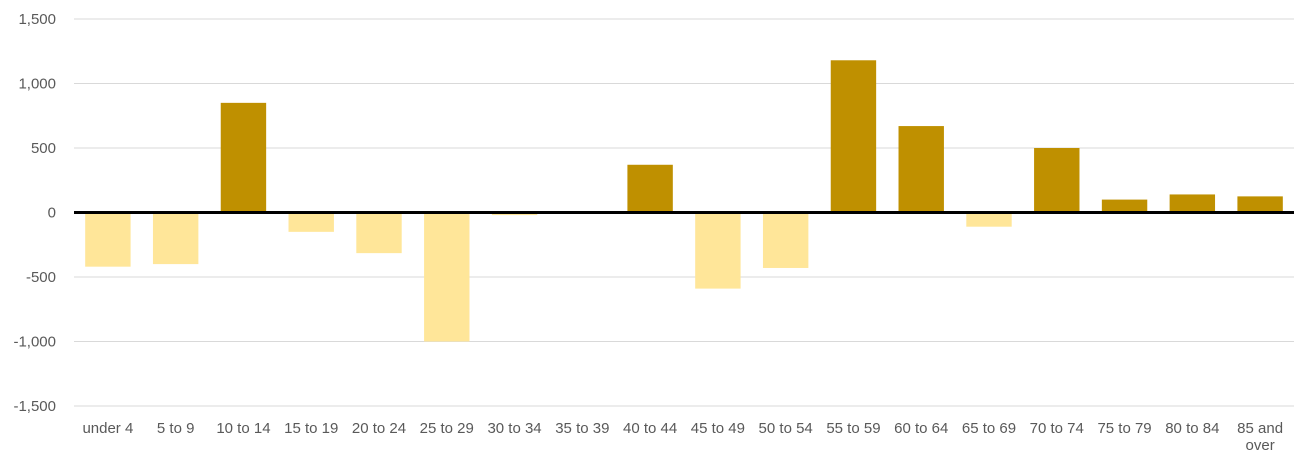 The height and width of the screenshot is (459, 1298). Describe the element at coordinates (786, 428) in the screenshot. I see `x-tick-label: 50 to 54` at that location.